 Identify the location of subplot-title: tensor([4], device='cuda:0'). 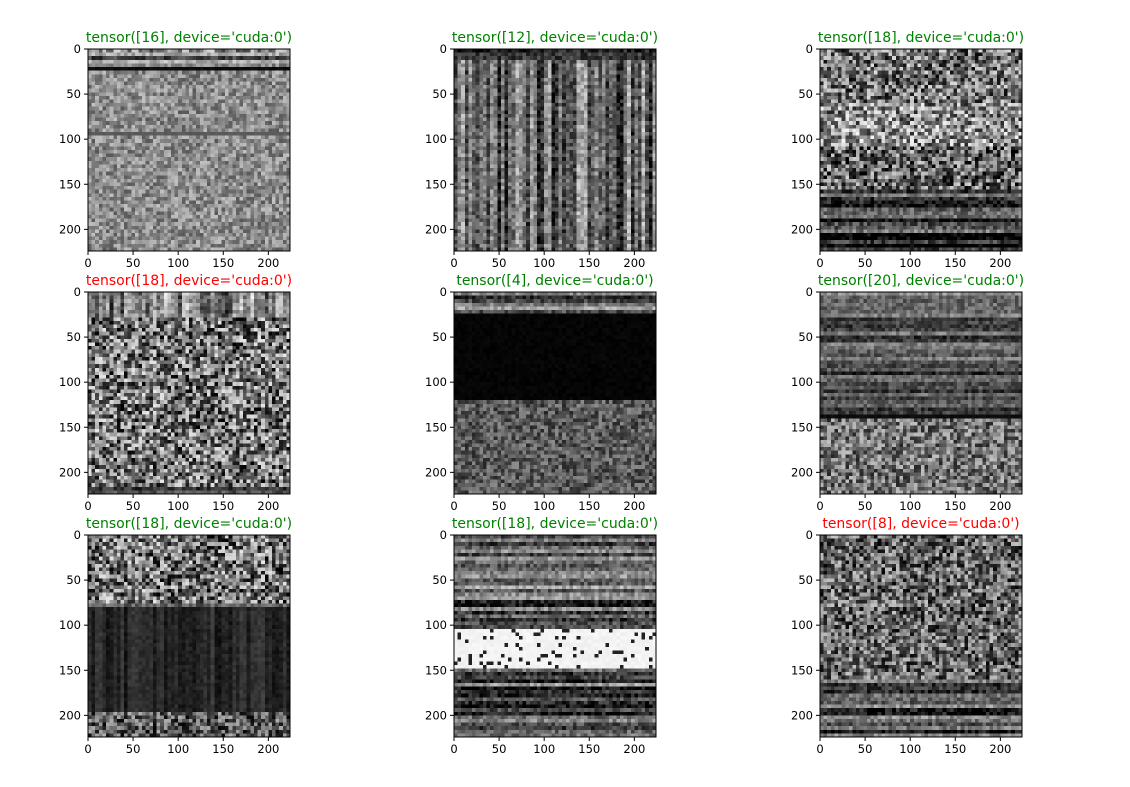
(554, 281).